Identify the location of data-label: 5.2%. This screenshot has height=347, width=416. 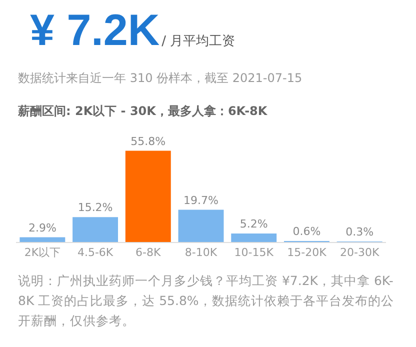
(254, 224).